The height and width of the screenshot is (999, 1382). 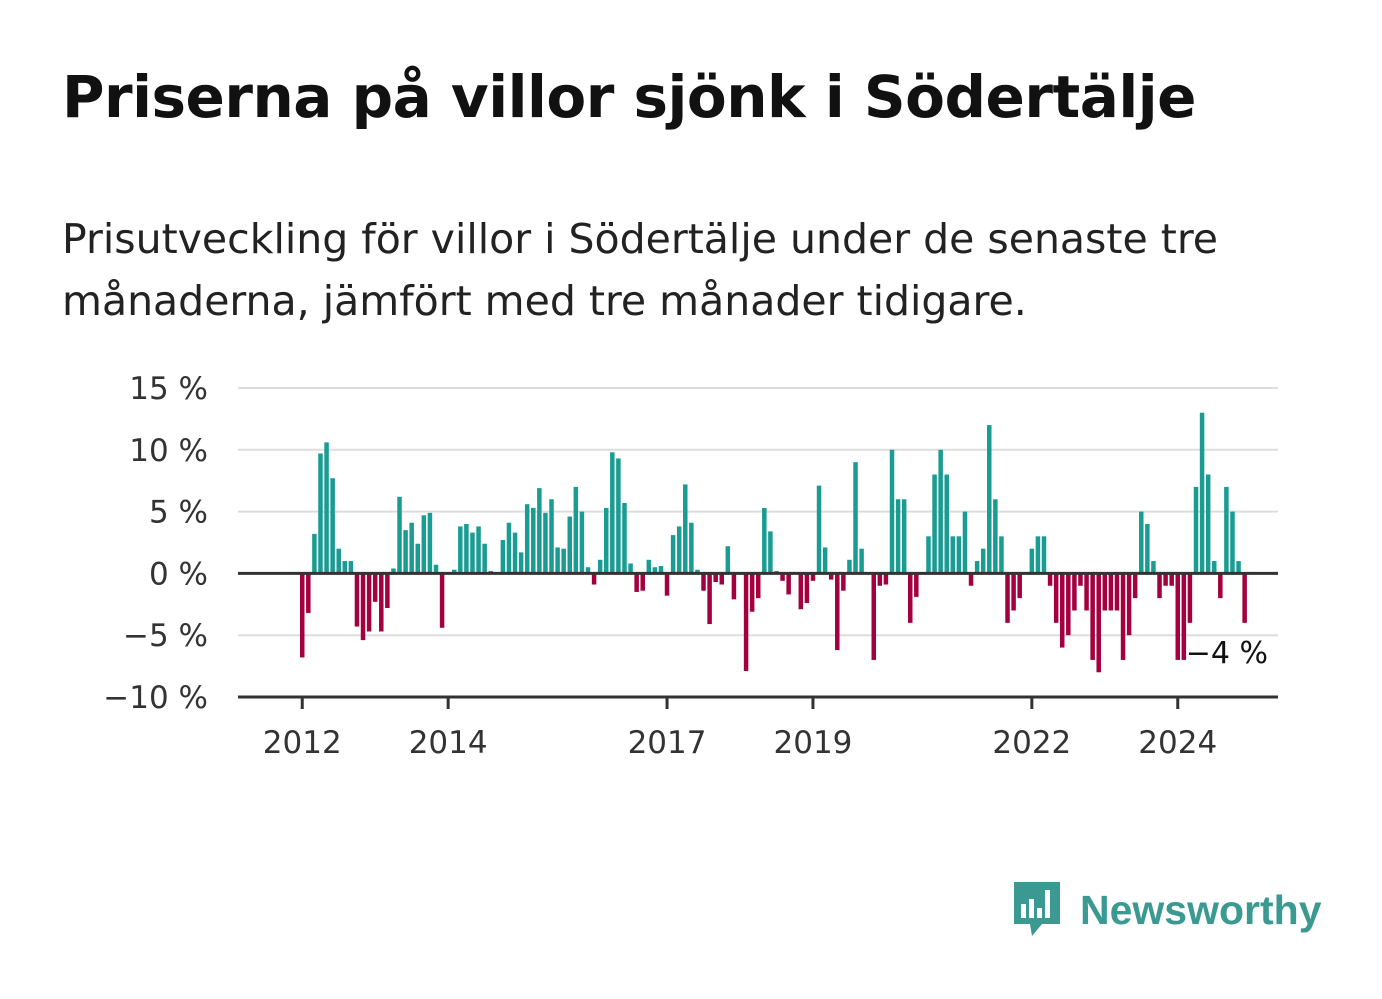 What do you see at coordinates (813, 743) in the screenshot?
I see `x-tick-label: 2019` at bounding box center [813, 743].